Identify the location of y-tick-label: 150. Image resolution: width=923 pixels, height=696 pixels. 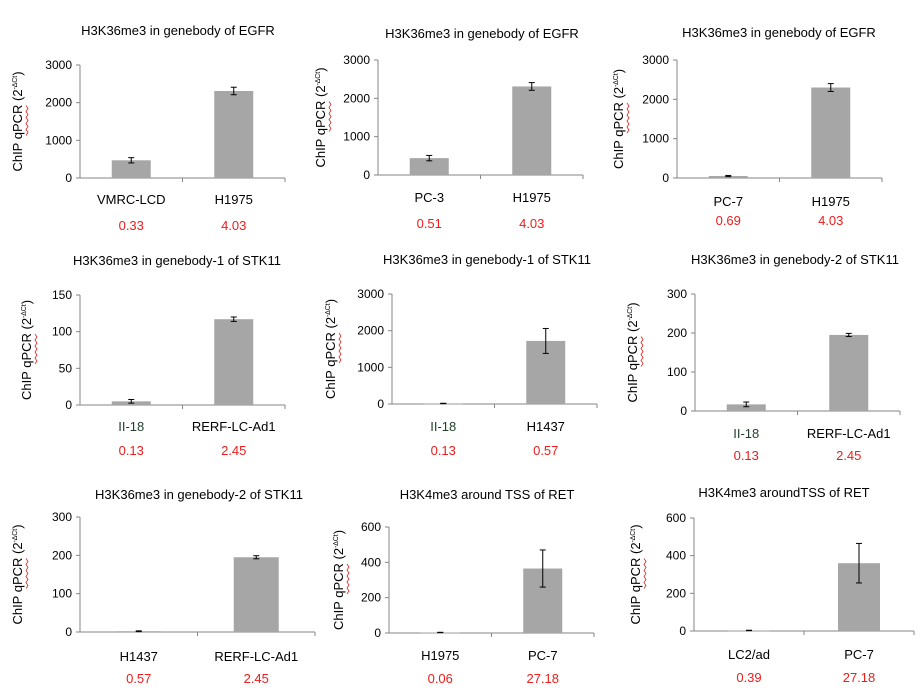
(62, 295).